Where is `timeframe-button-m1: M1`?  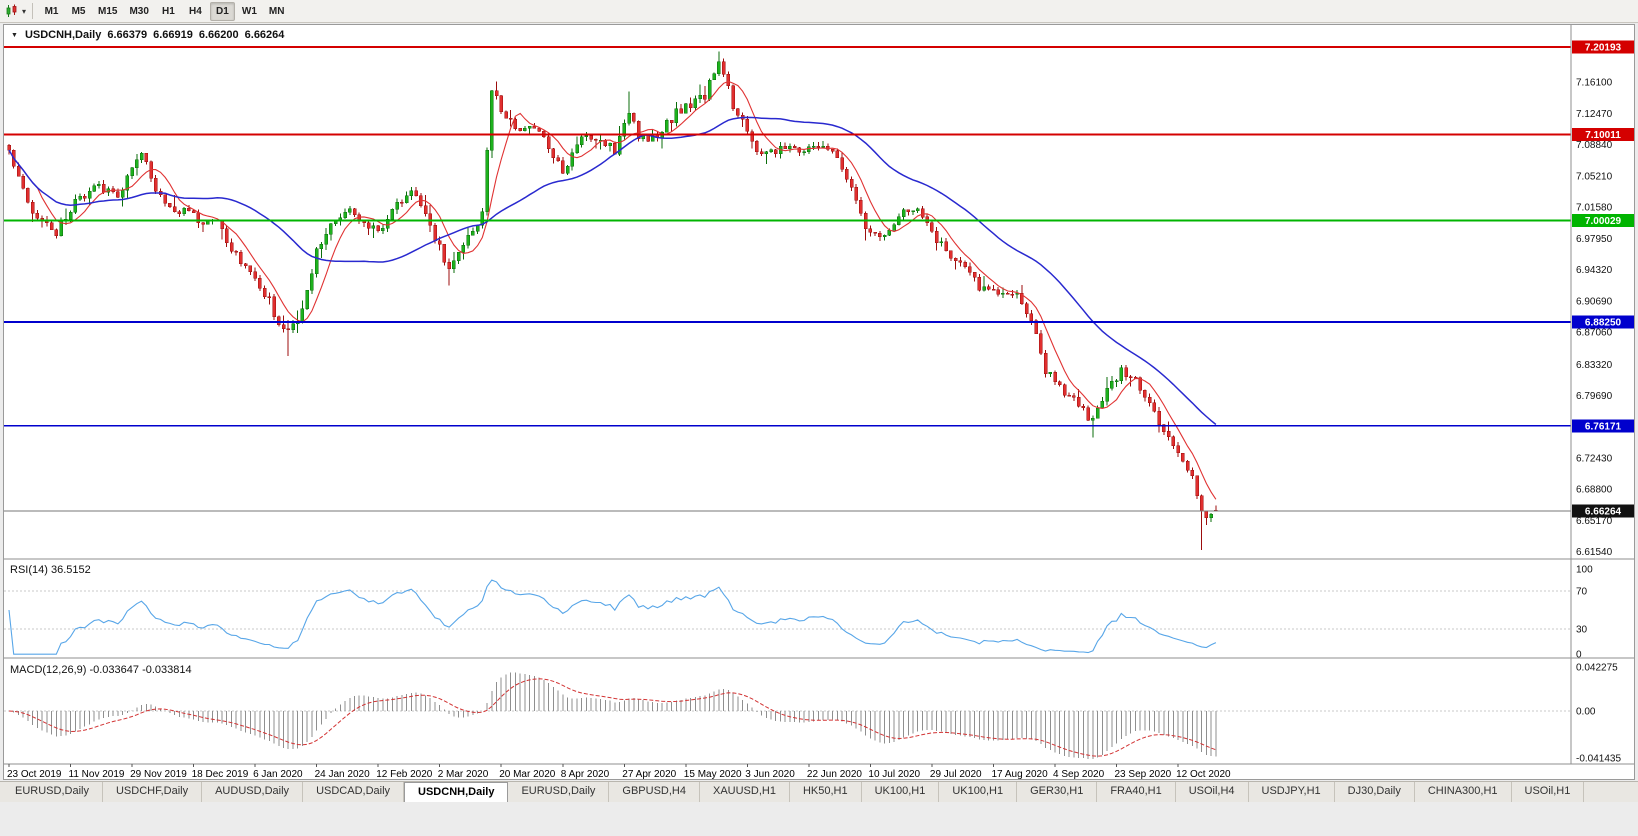 timeframe-button-m1: M1 is located at coordinates (51, 11).